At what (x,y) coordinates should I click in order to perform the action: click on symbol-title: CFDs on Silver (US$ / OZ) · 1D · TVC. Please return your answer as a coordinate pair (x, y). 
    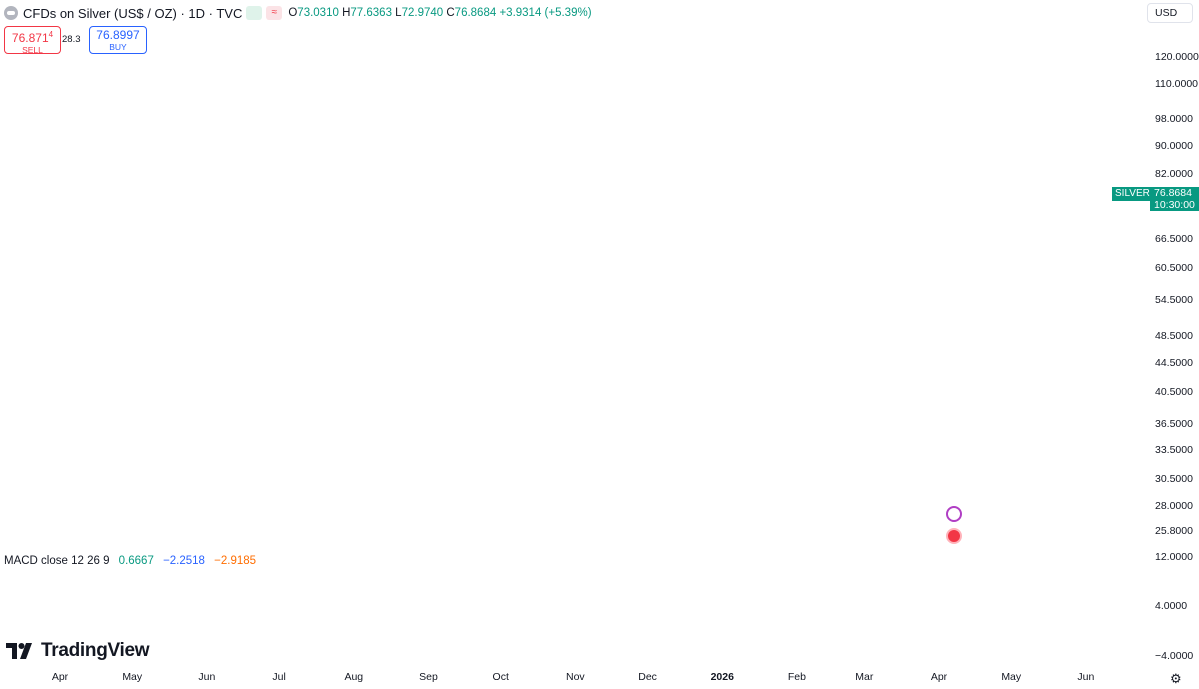
    Looking at the image, I should click on (133, 13).